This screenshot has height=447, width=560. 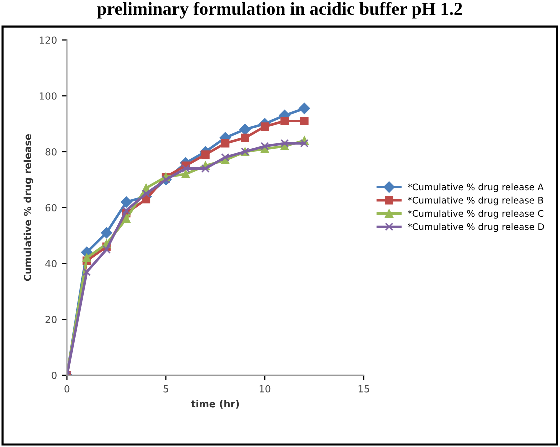 What do you see at coordinates (364, 389) in the screenshot?
I see `x-tick-label: 15` at bounding box center [364, 389].